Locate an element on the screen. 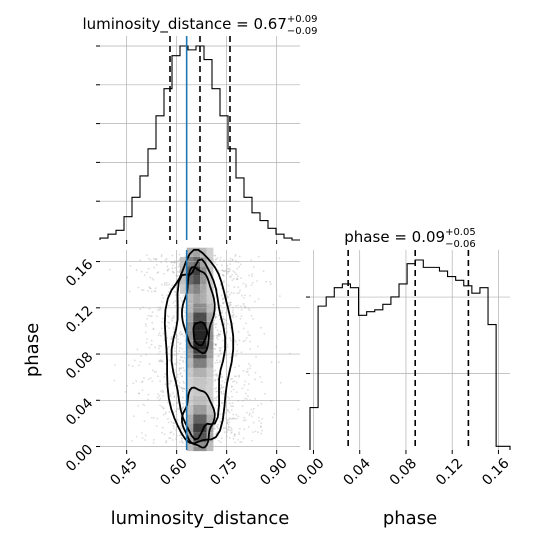 This screenshot has height=550, width=550. density-contours is located at coordinates (199, 349).